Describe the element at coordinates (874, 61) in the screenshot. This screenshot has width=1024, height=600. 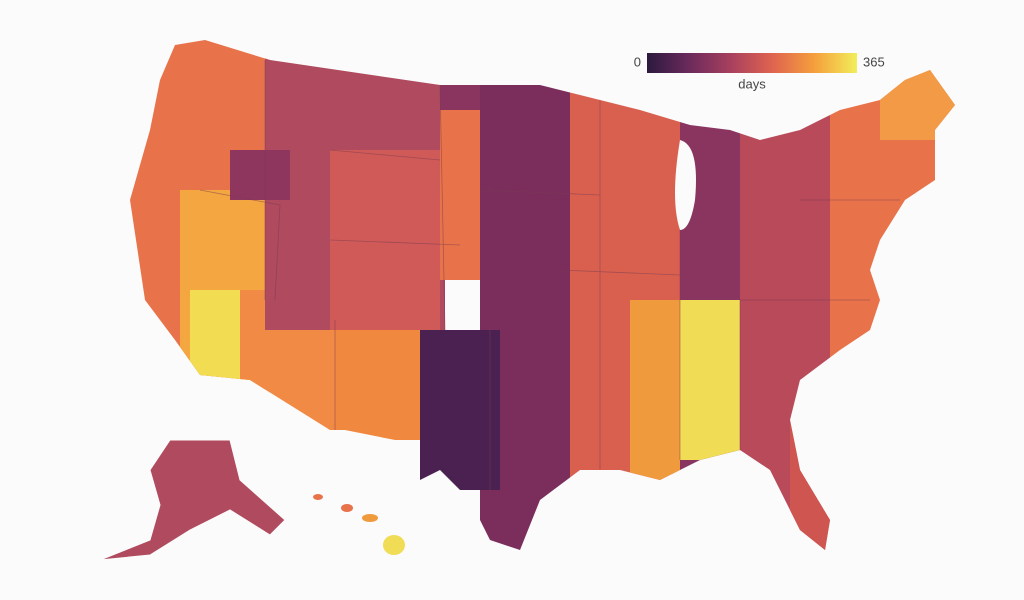
I see `colorbar-tick-label: 365` at that location.